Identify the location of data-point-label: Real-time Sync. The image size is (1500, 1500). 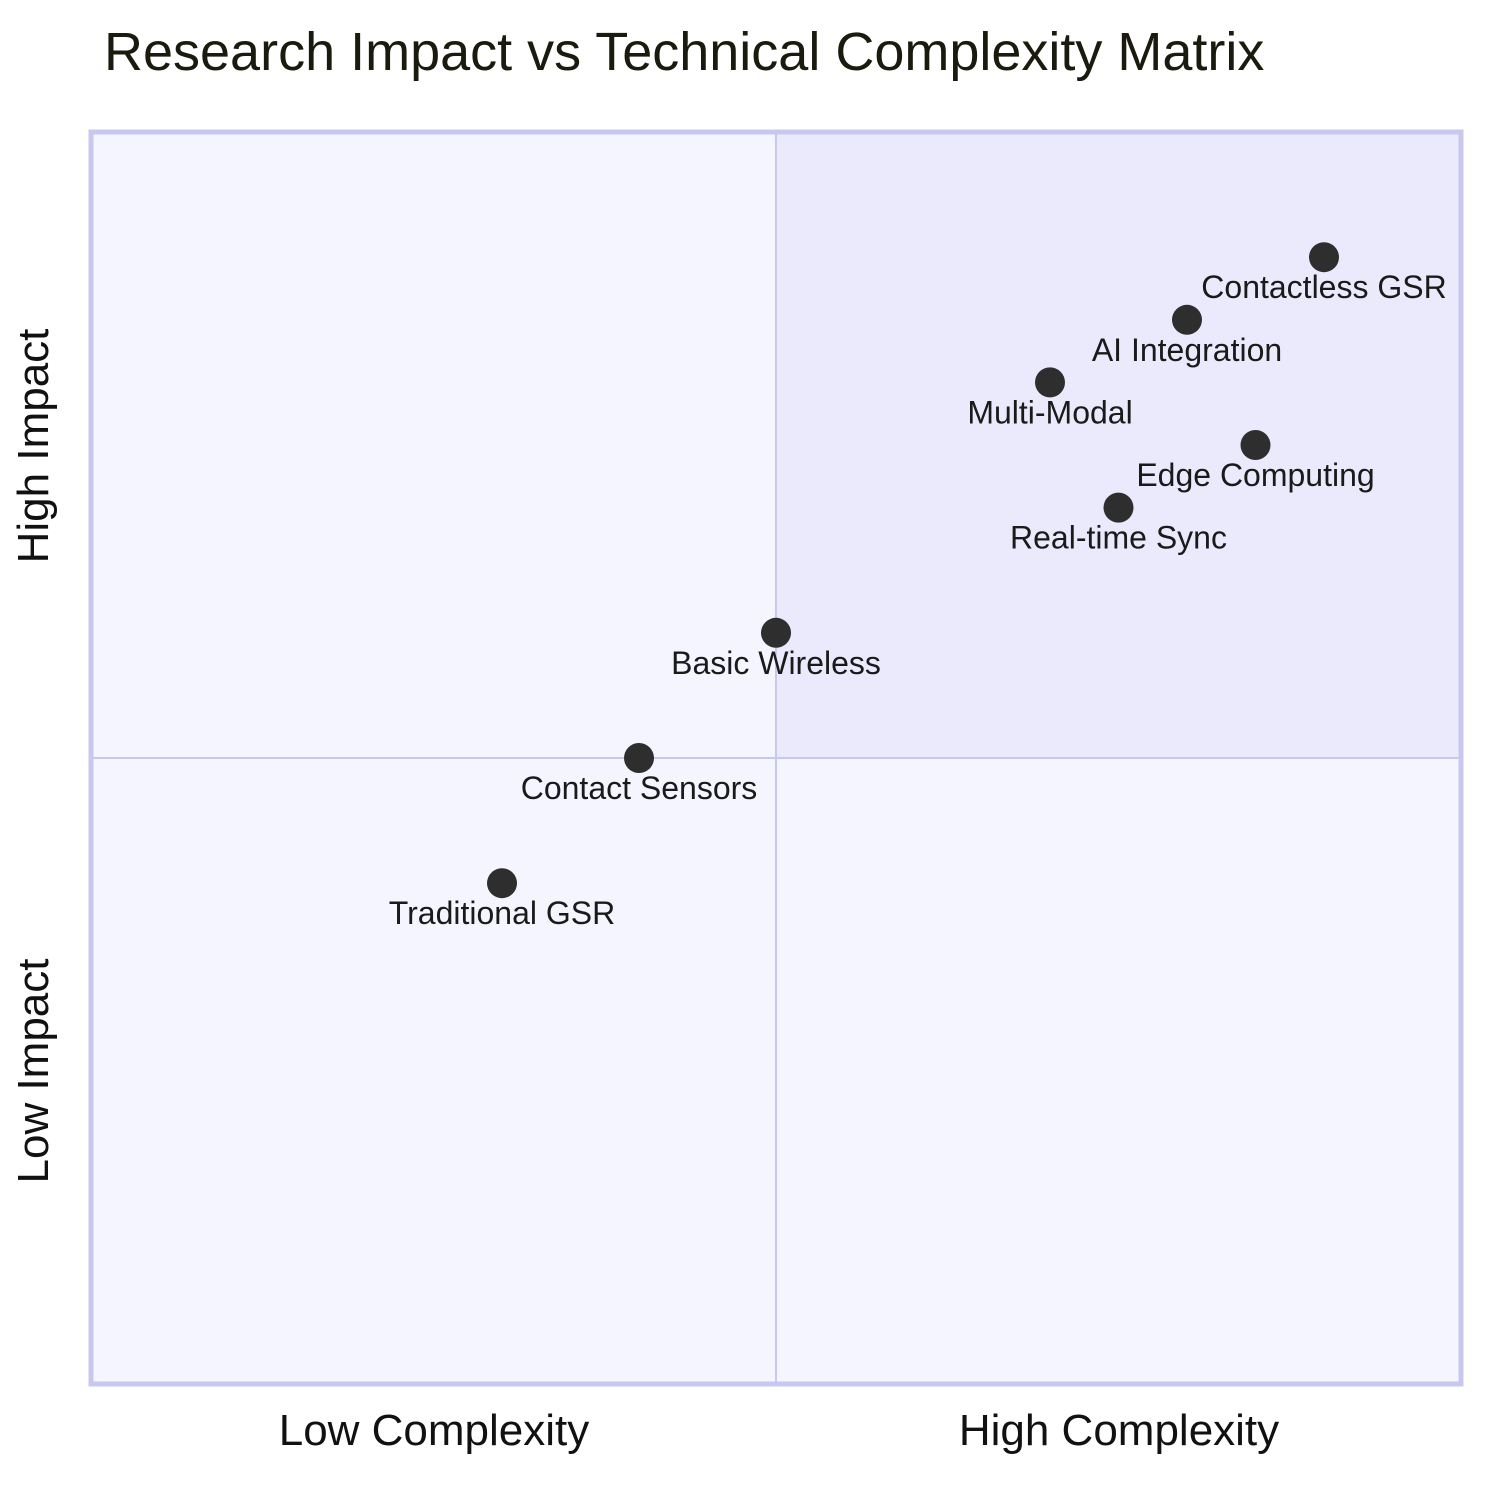
(1118, 538).